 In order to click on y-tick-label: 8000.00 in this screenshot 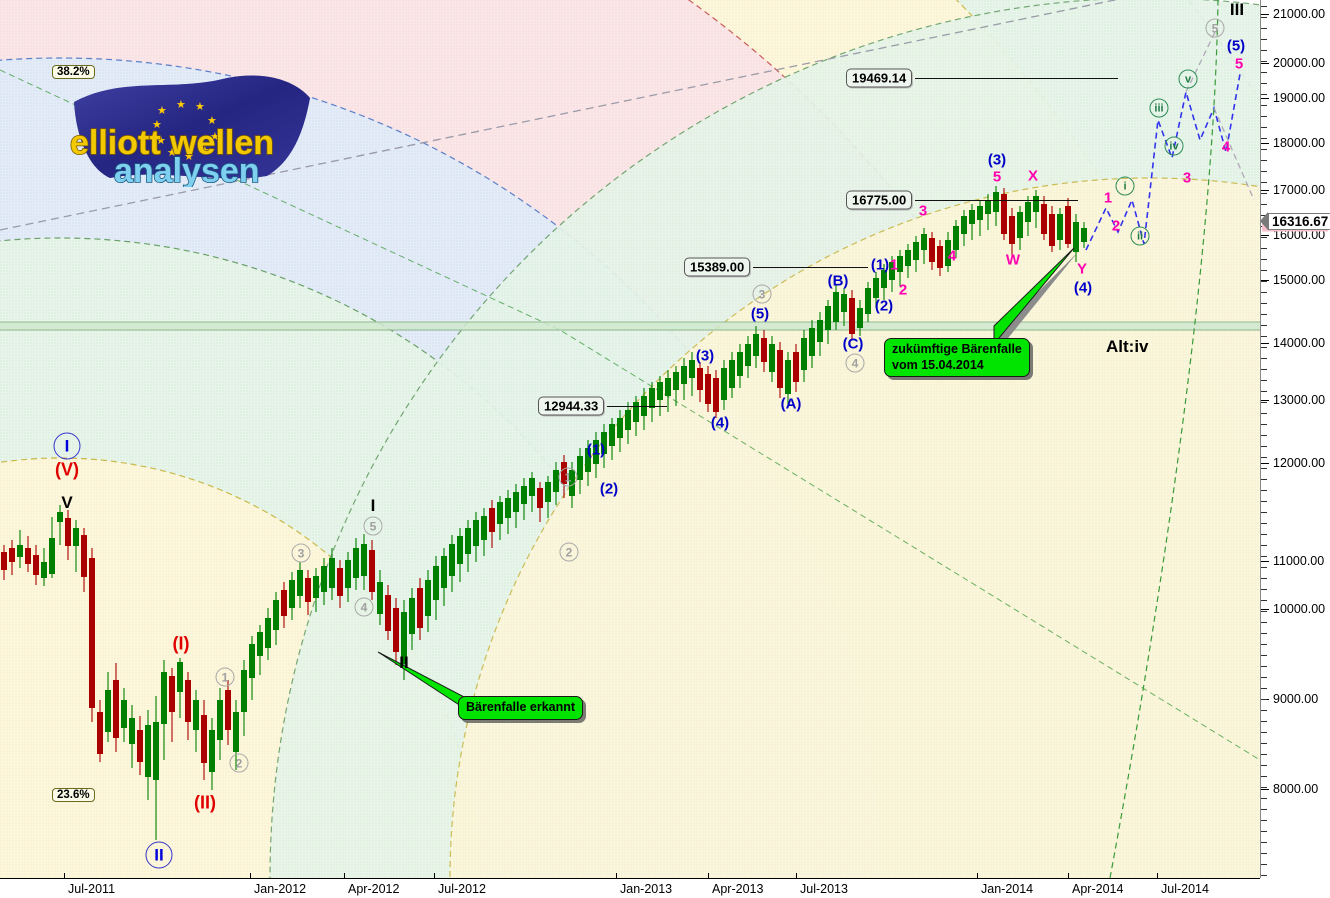, I will do `click(1296, 789)`.